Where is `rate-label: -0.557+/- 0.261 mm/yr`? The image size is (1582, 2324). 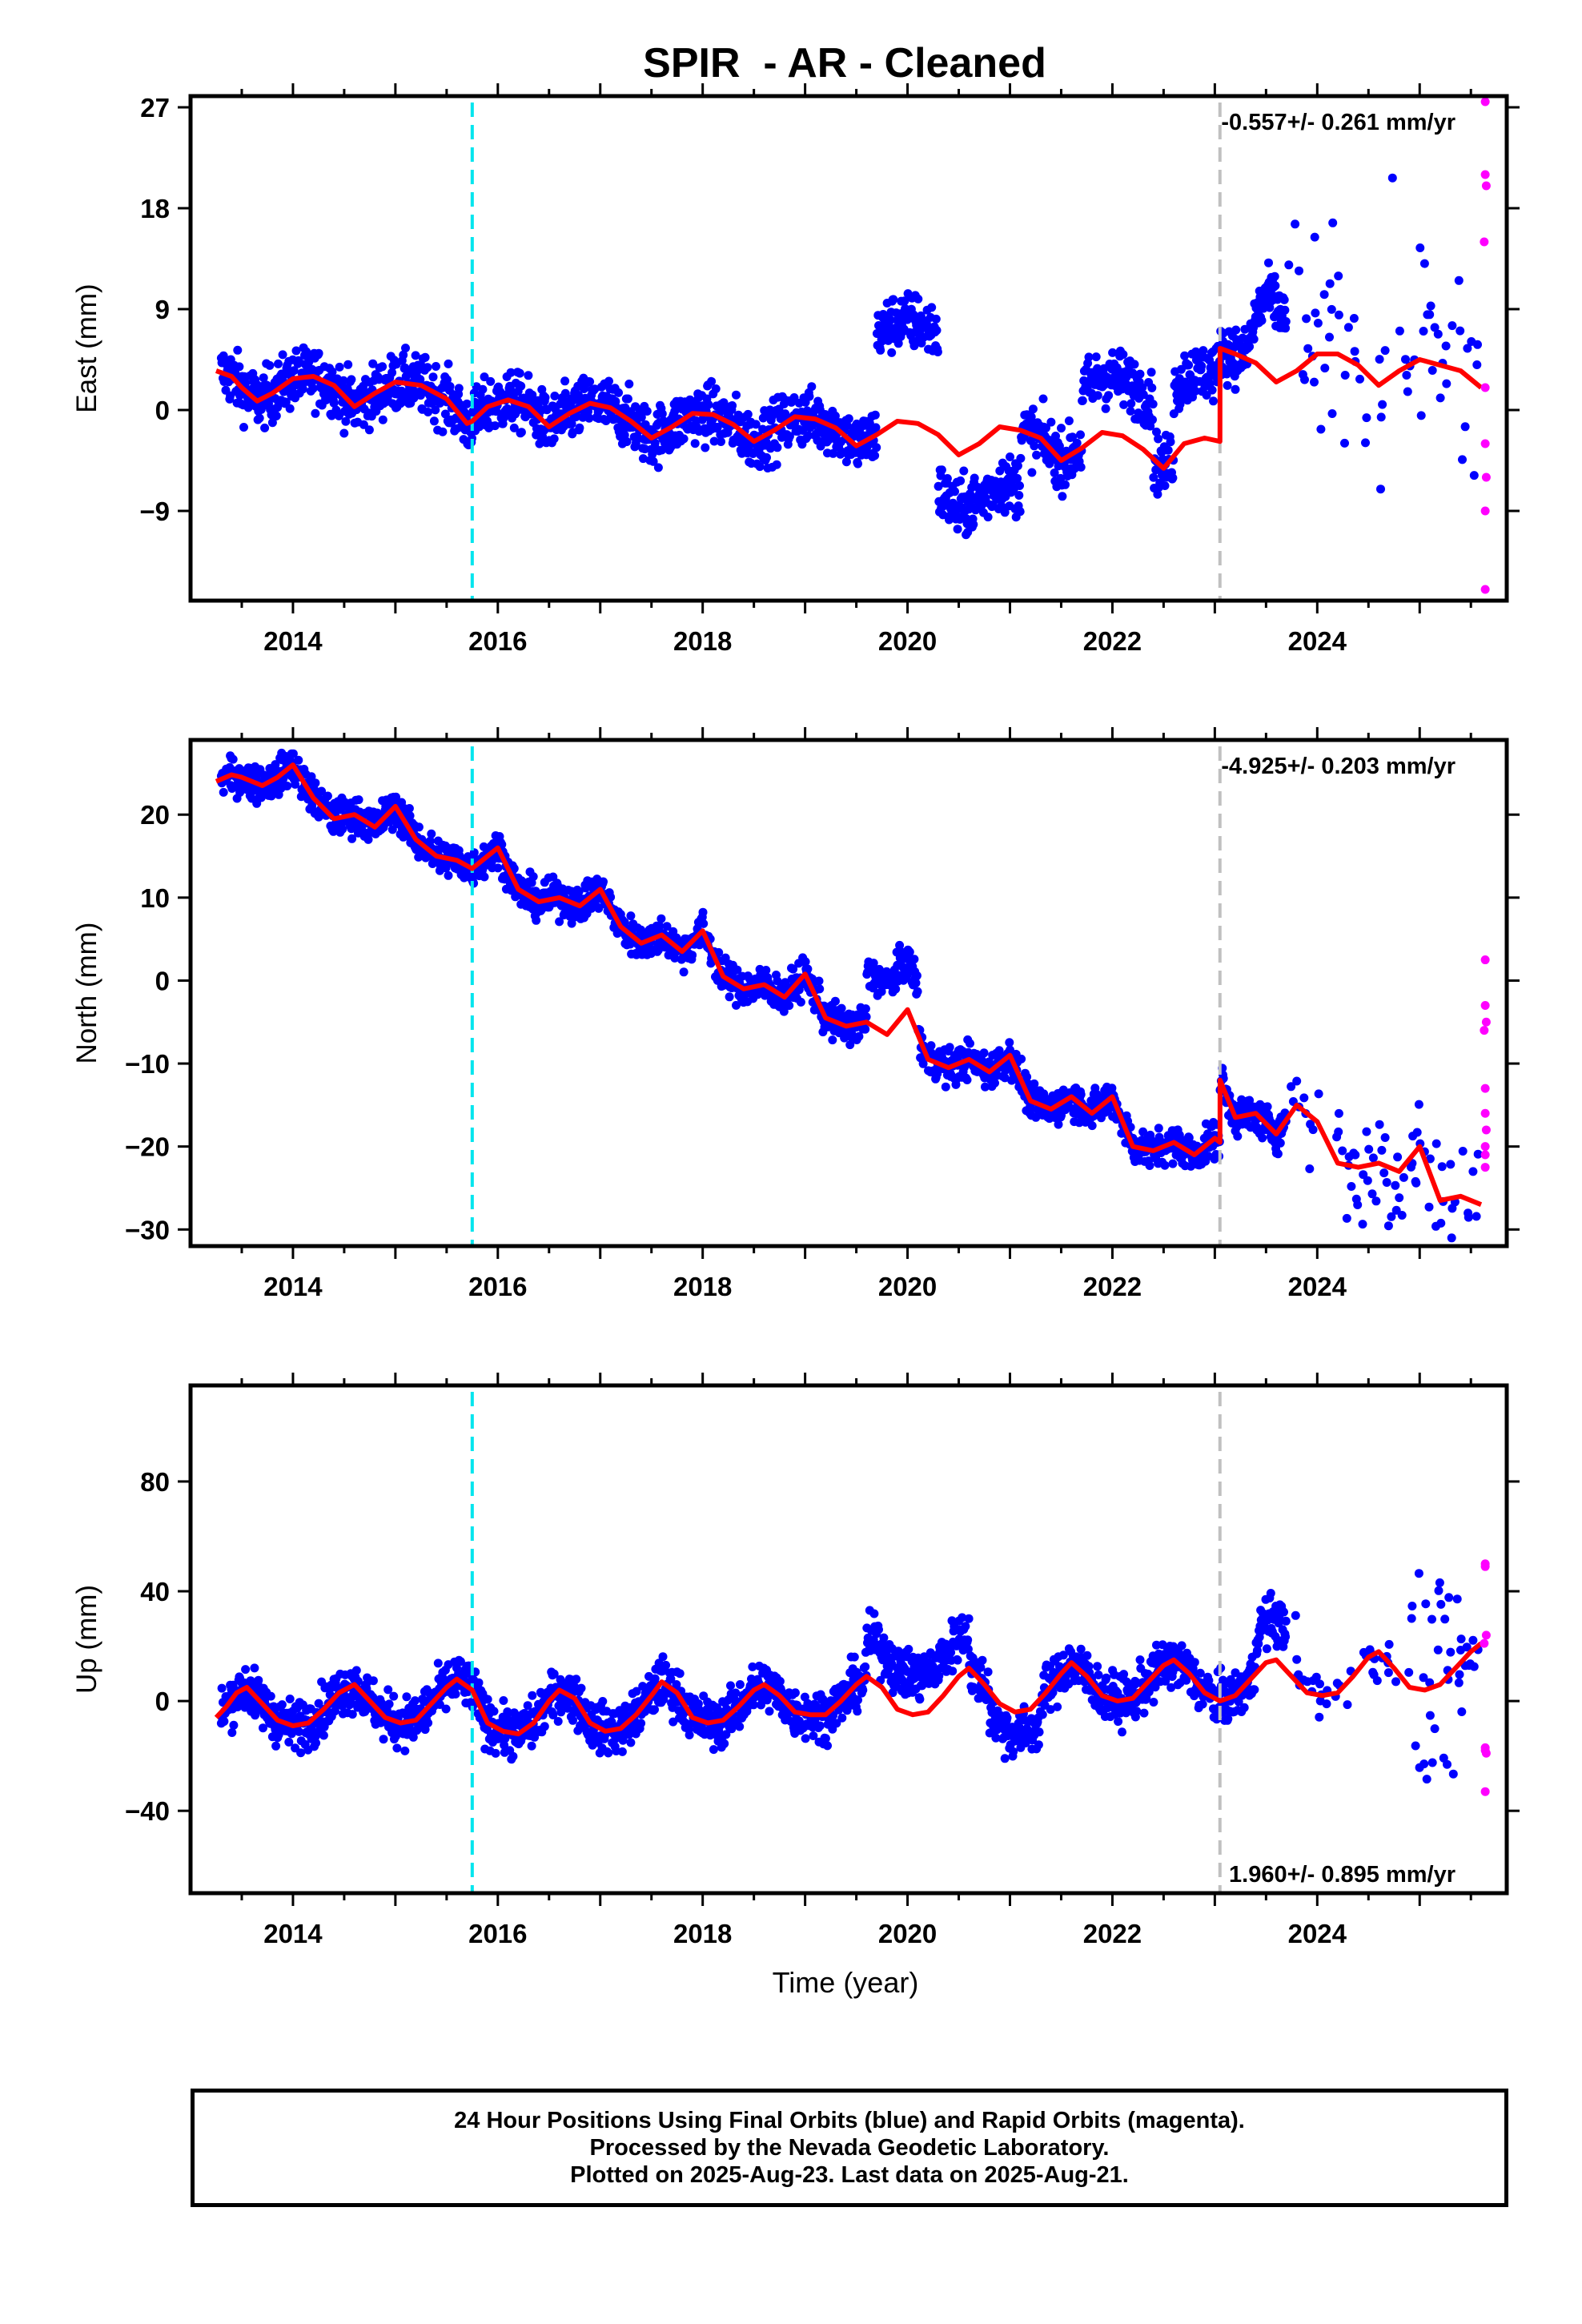
rate-label: -0.557+/- 0.261 mm/yr is located at coordinates (1338, 123).